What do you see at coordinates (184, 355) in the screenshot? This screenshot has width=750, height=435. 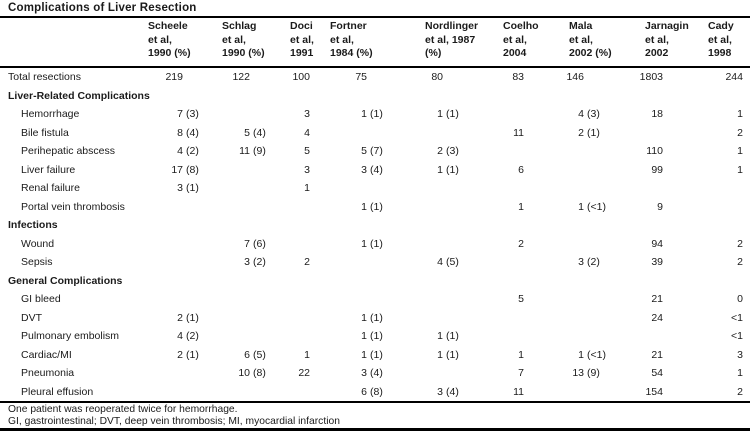 I see `table-cell: 2 (1)` at bounding box center [184, 355].